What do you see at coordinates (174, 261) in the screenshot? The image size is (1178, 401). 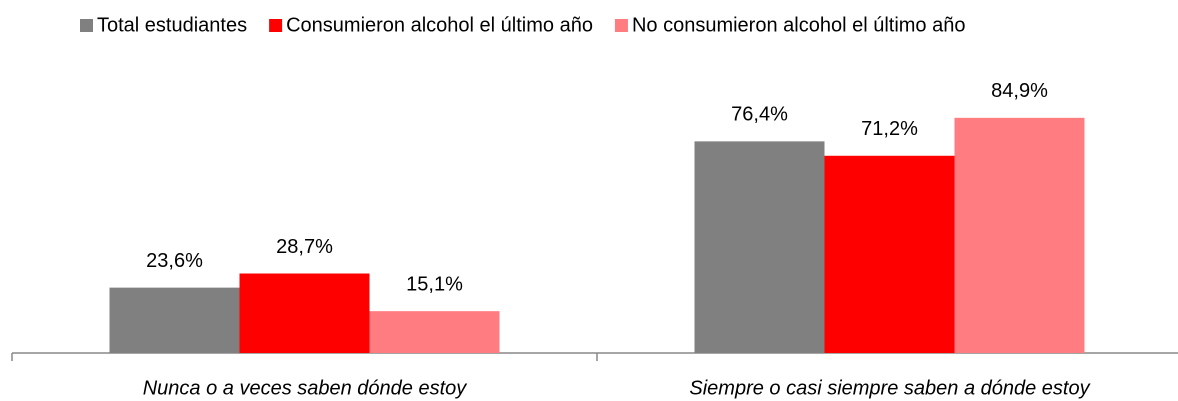 I see `data-label: 23,6%` at bounding box center [174, 261].